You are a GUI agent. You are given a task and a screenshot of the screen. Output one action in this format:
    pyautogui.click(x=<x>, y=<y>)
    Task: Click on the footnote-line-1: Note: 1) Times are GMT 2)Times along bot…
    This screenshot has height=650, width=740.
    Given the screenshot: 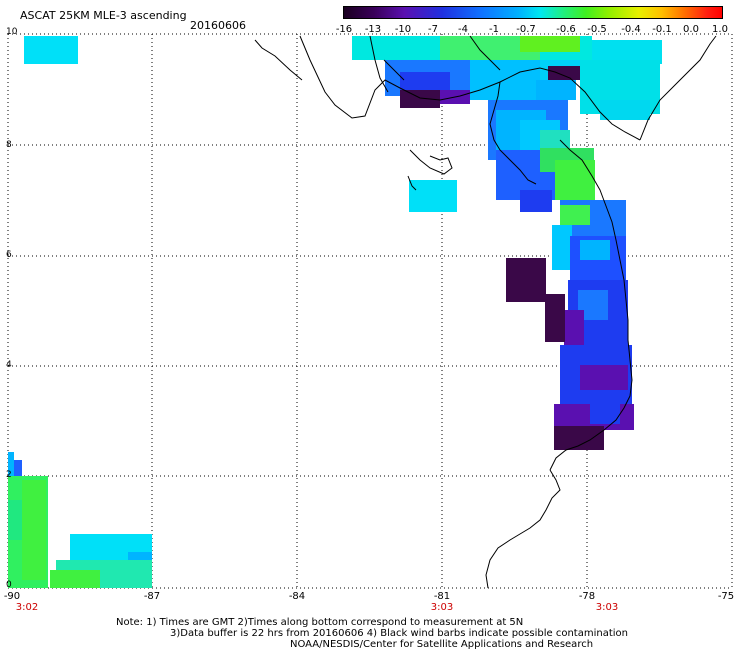 What is the action you would take?
    pyautogui.click(x=320, y=622)
    